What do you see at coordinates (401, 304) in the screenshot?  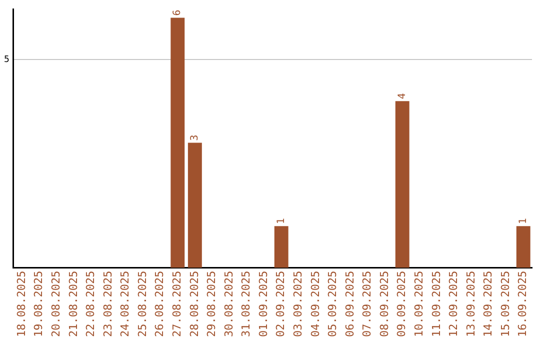 I see `x-tick-label: 09.09.2025` at bounding box center [401, 304].